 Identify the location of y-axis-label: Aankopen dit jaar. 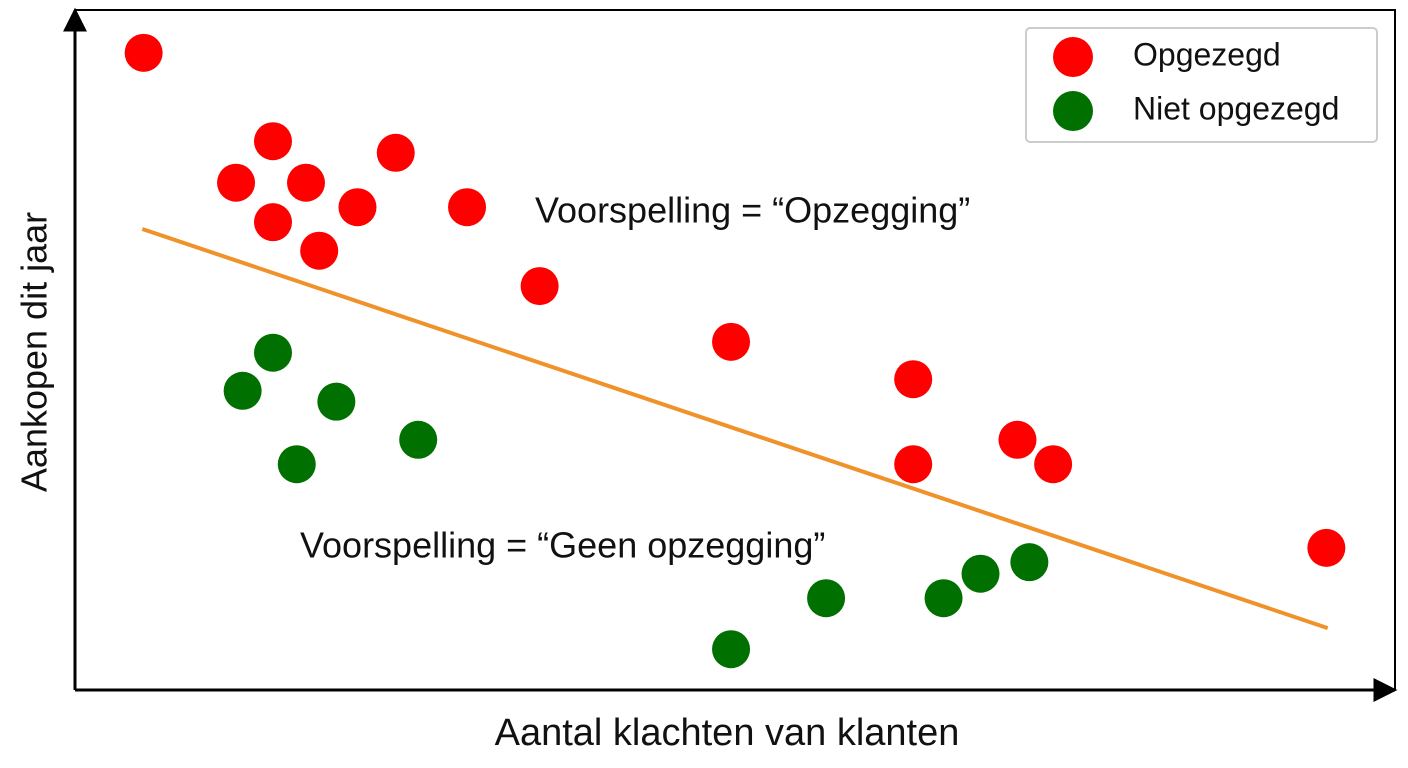
(34, 352).